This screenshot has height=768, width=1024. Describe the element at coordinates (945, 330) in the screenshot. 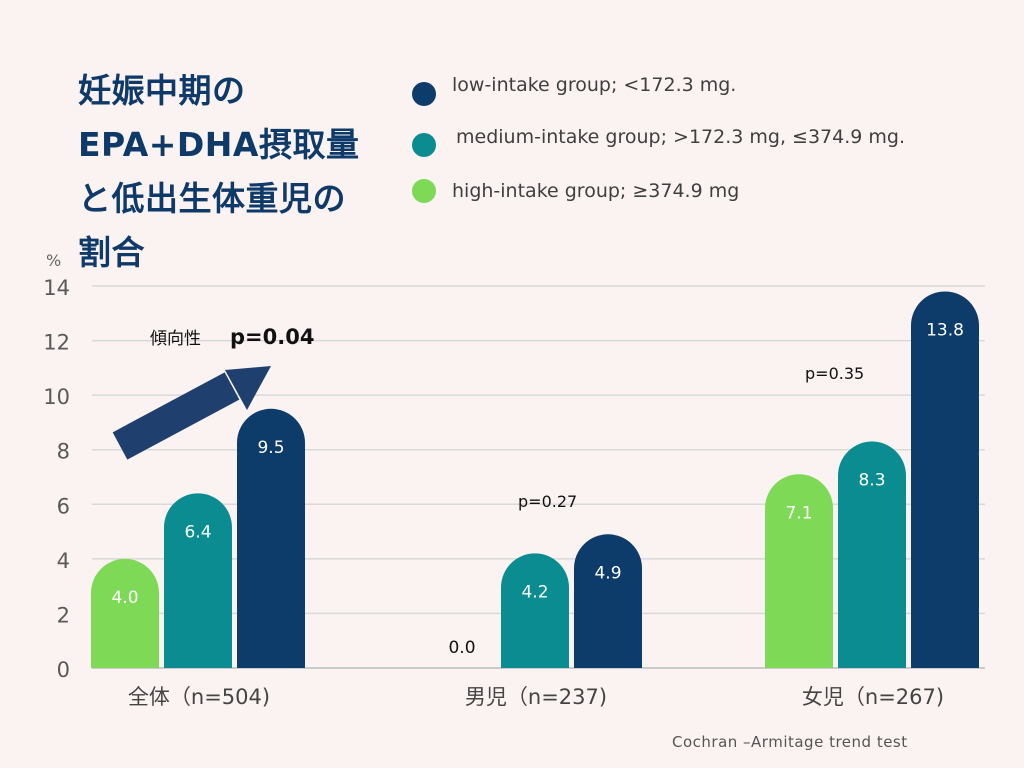

I see `bar-value-label: 13.8` at that location.